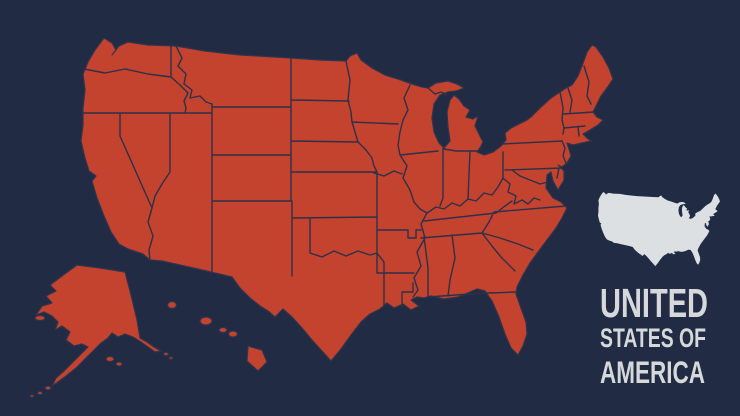  What do you see at coordinates (658, 229) in the screenshot?
I see `usa-silhouette-icon` at bounding box center [658, 229].